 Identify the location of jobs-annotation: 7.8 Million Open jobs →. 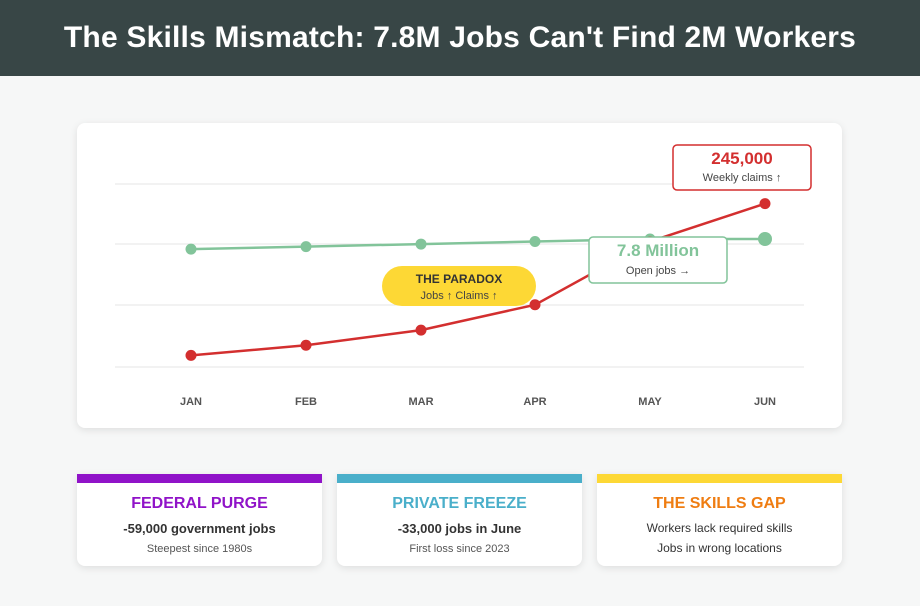
(658, 260).